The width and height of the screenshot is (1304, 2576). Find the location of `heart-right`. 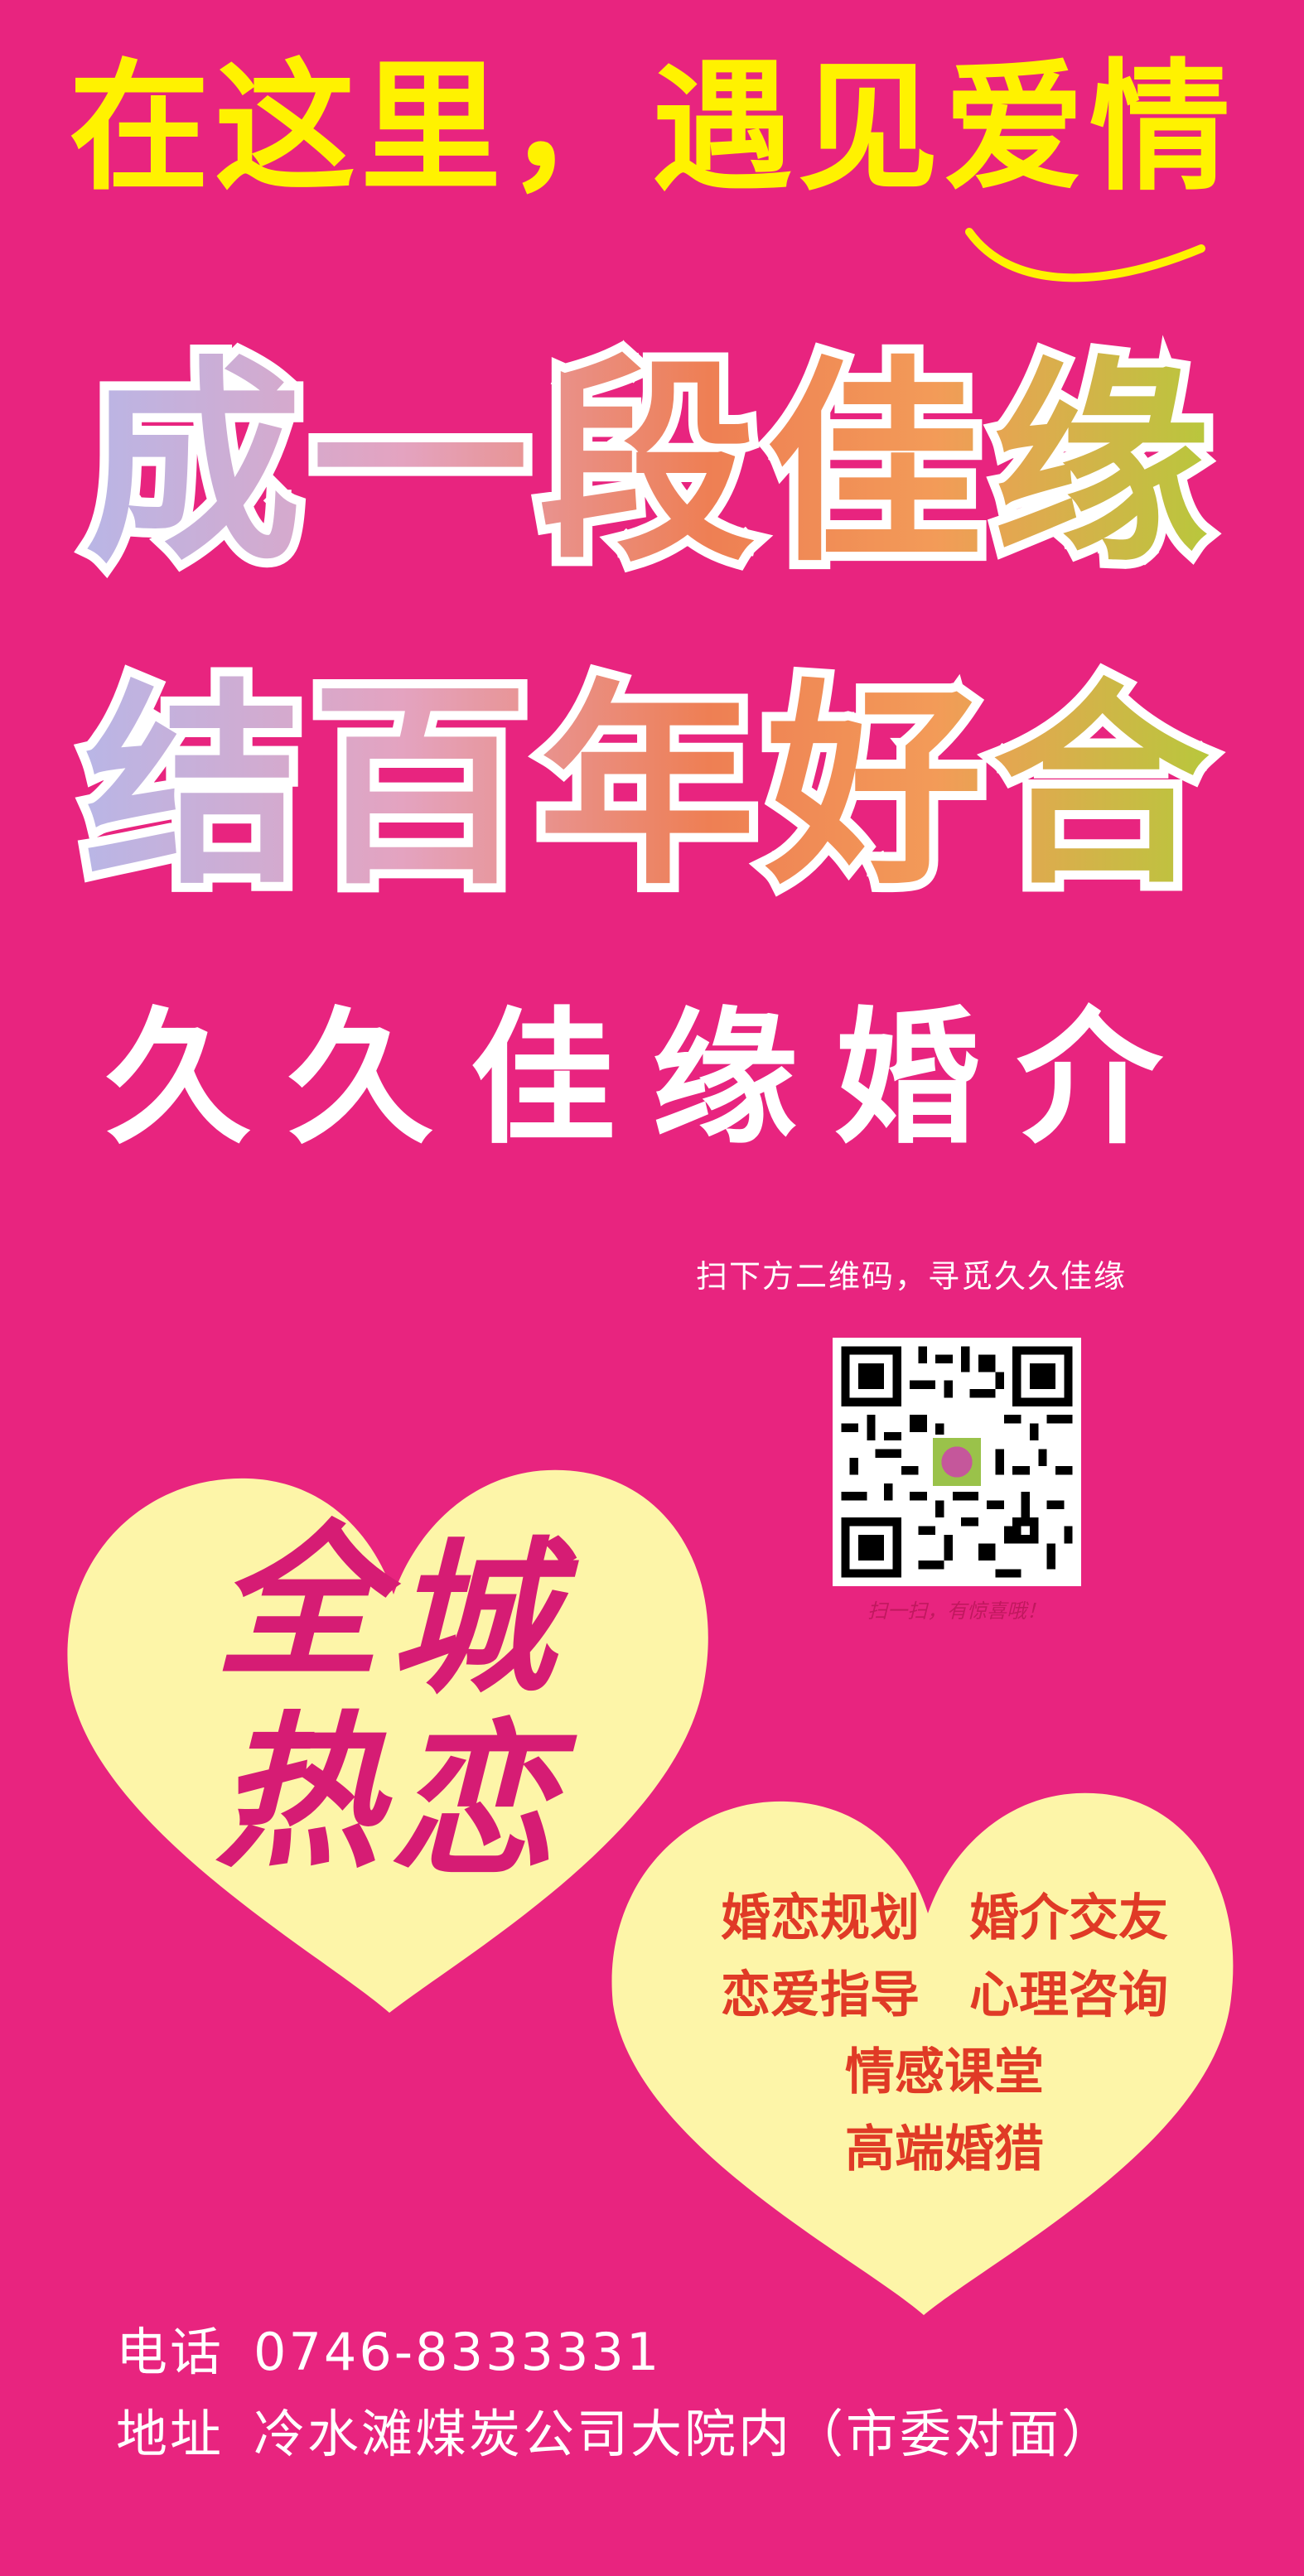

heart-right is located at coordinates (922, 2053).